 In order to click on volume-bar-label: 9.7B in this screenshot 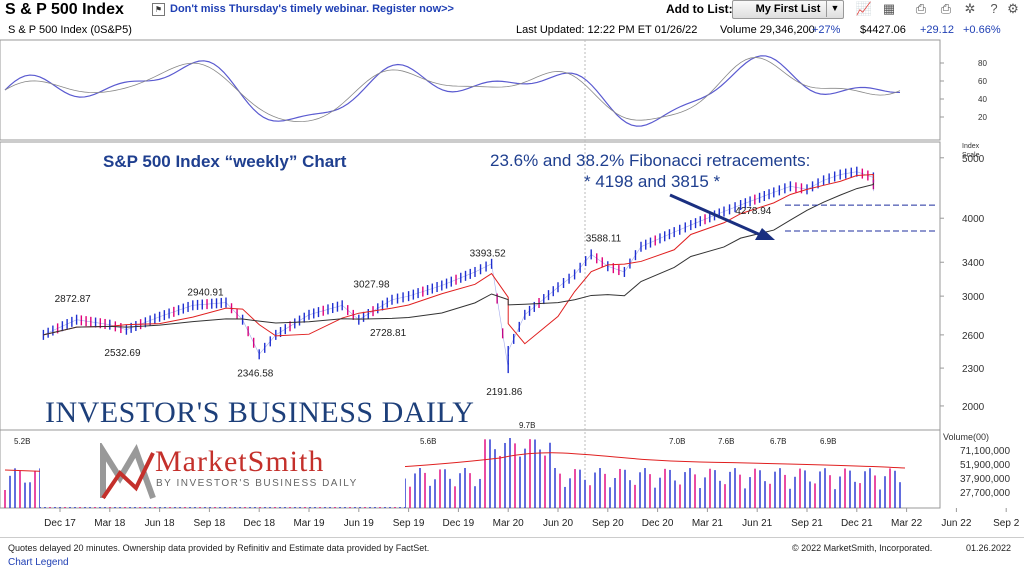, I will do `click(527, 425)`.